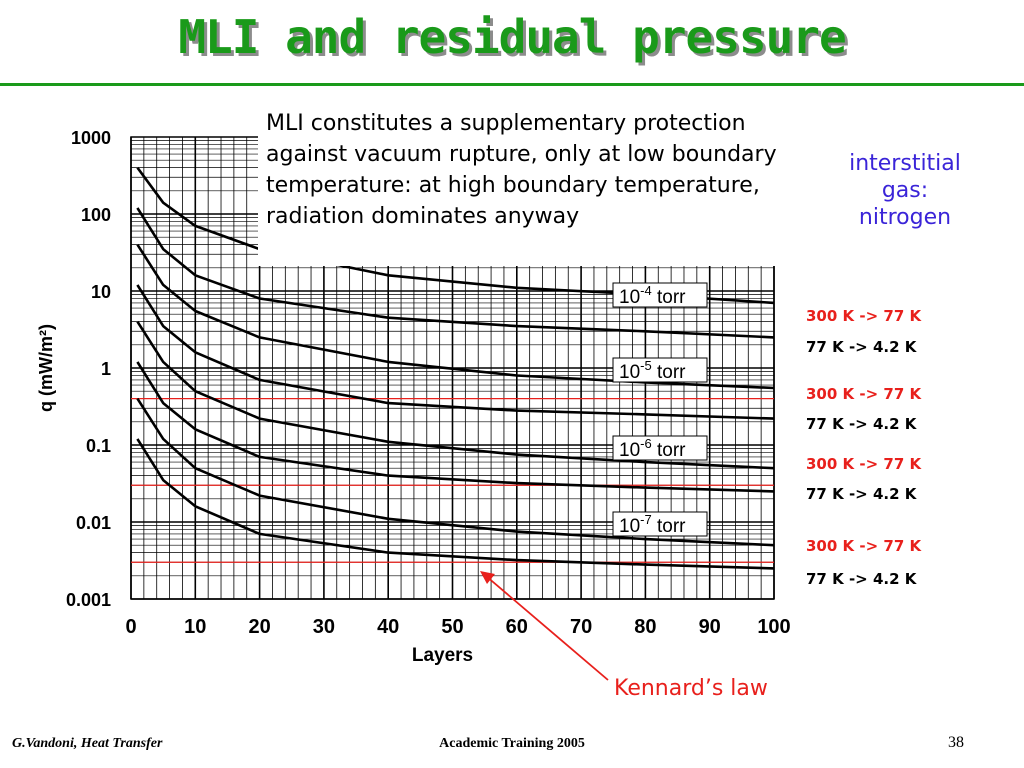  What do you see at coordinates (581, 627) in the screenshot?
I see `x-tick-label: 70` at bounding box center [581, 627].